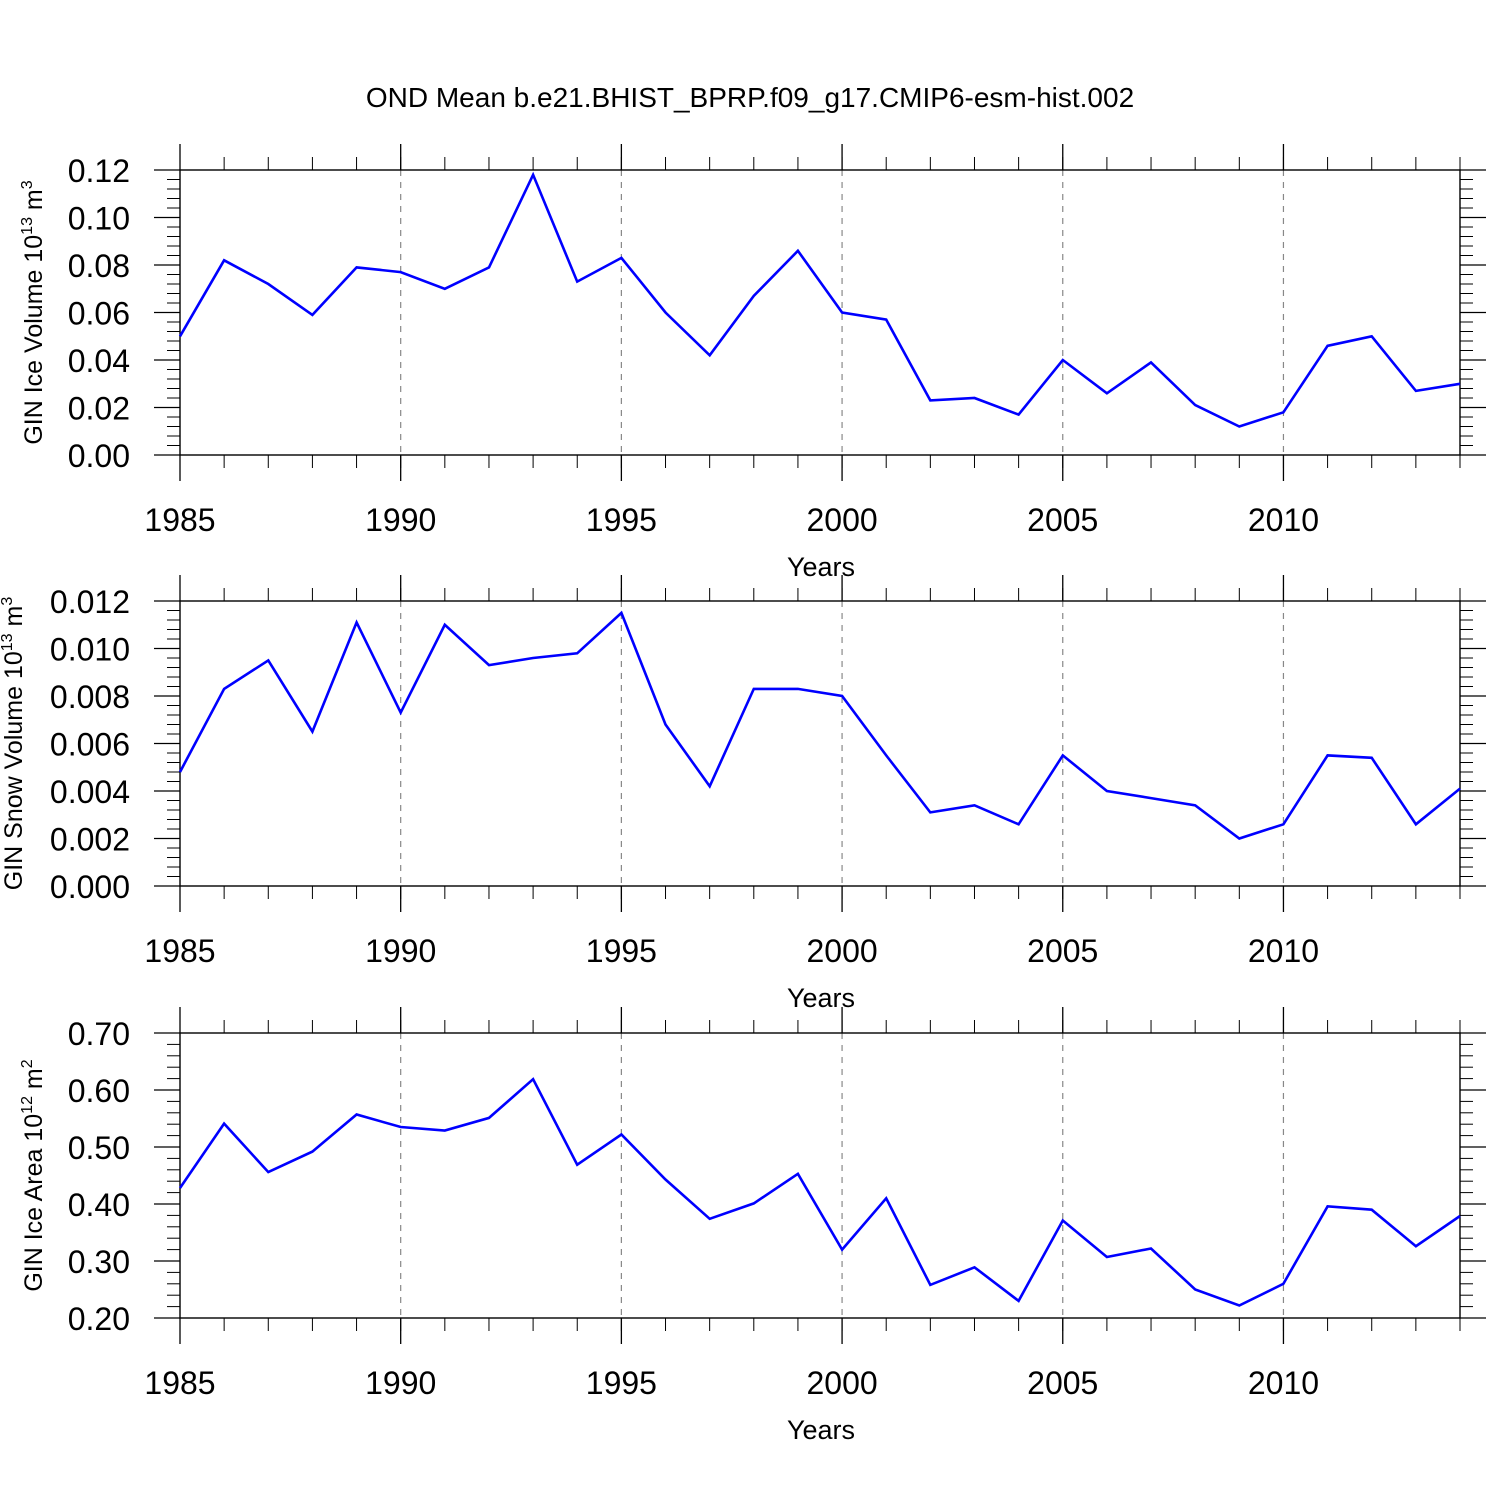  I want to click on y-tick-label: 0.010, so click(90, 650).